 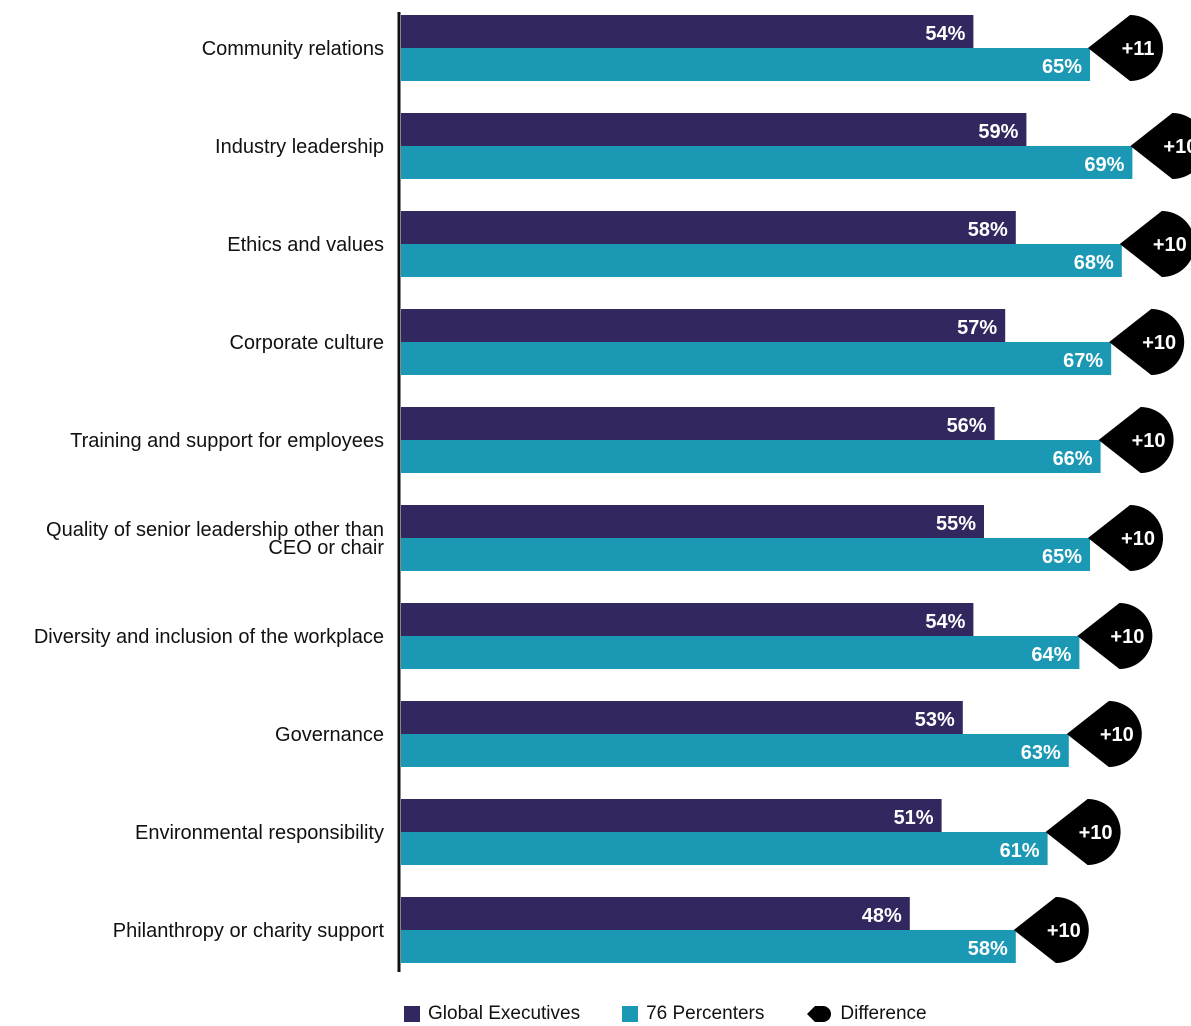 I want to click on data-label: 57%, so click(x=977, y=328).